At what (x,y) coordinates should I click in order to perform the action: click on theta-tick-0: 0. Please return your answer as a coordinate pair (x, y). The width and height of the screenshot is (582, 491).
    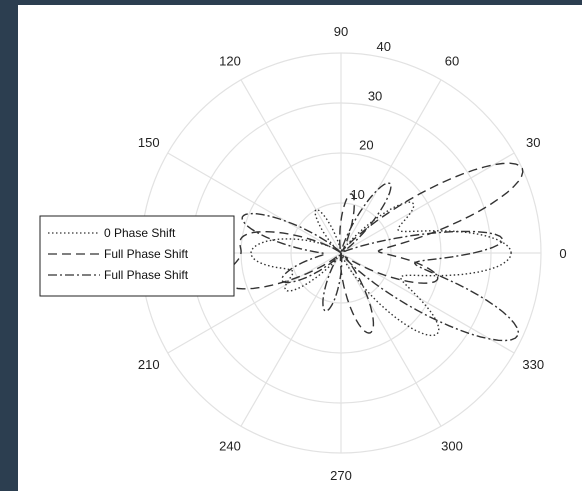
    Looking at the image, I should click on (562, 253).